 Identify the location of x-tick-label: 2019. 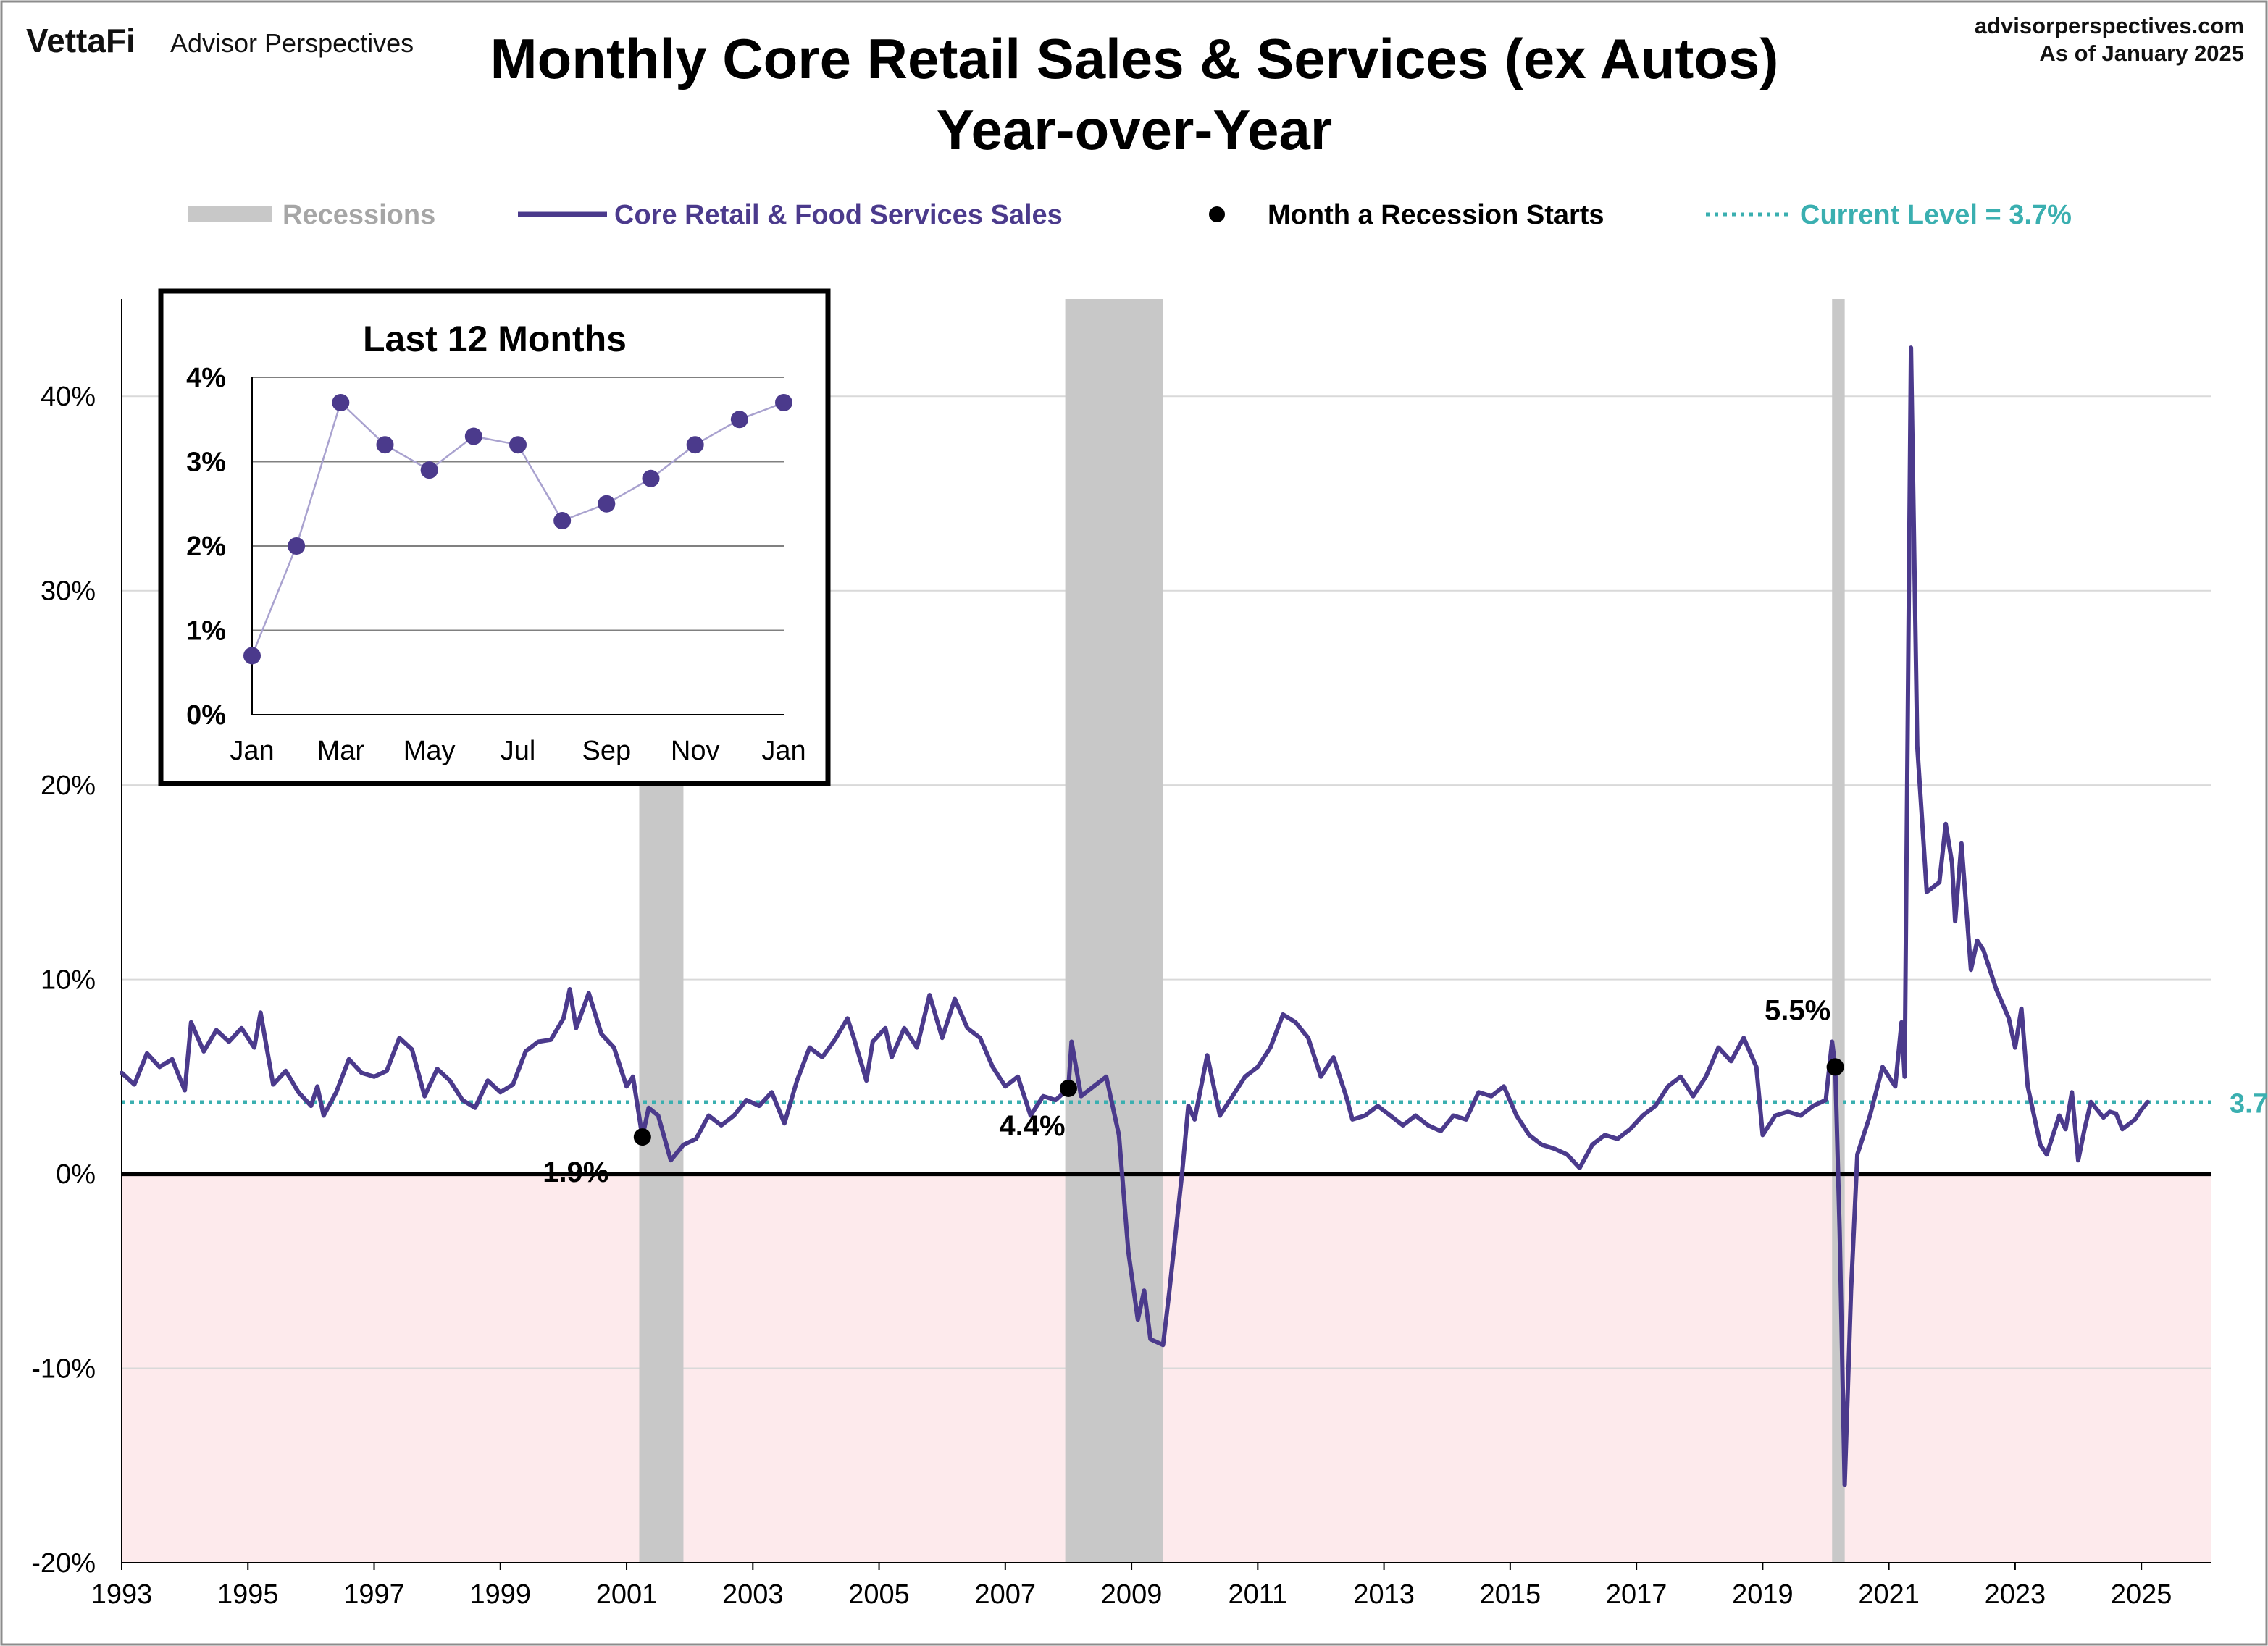
(1763, 1594).